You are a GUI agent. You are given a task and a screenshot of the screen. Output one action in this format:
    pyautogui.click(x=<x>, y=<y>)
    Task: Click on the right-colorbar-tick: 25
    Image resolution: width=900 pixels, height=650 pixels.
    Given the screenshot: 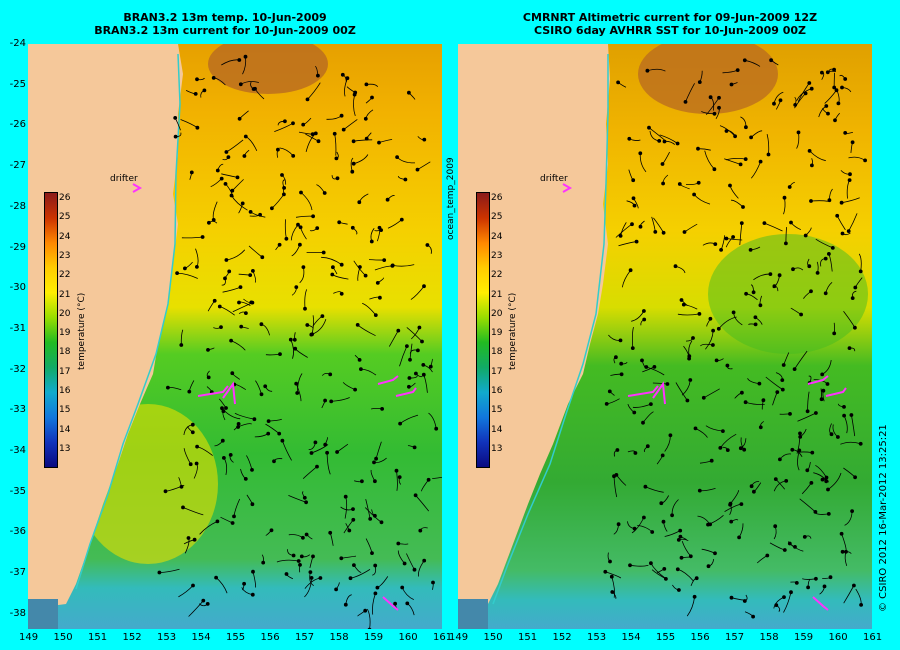 What is the action you would take?
    pyautogui.click(x=497, y=217)
    